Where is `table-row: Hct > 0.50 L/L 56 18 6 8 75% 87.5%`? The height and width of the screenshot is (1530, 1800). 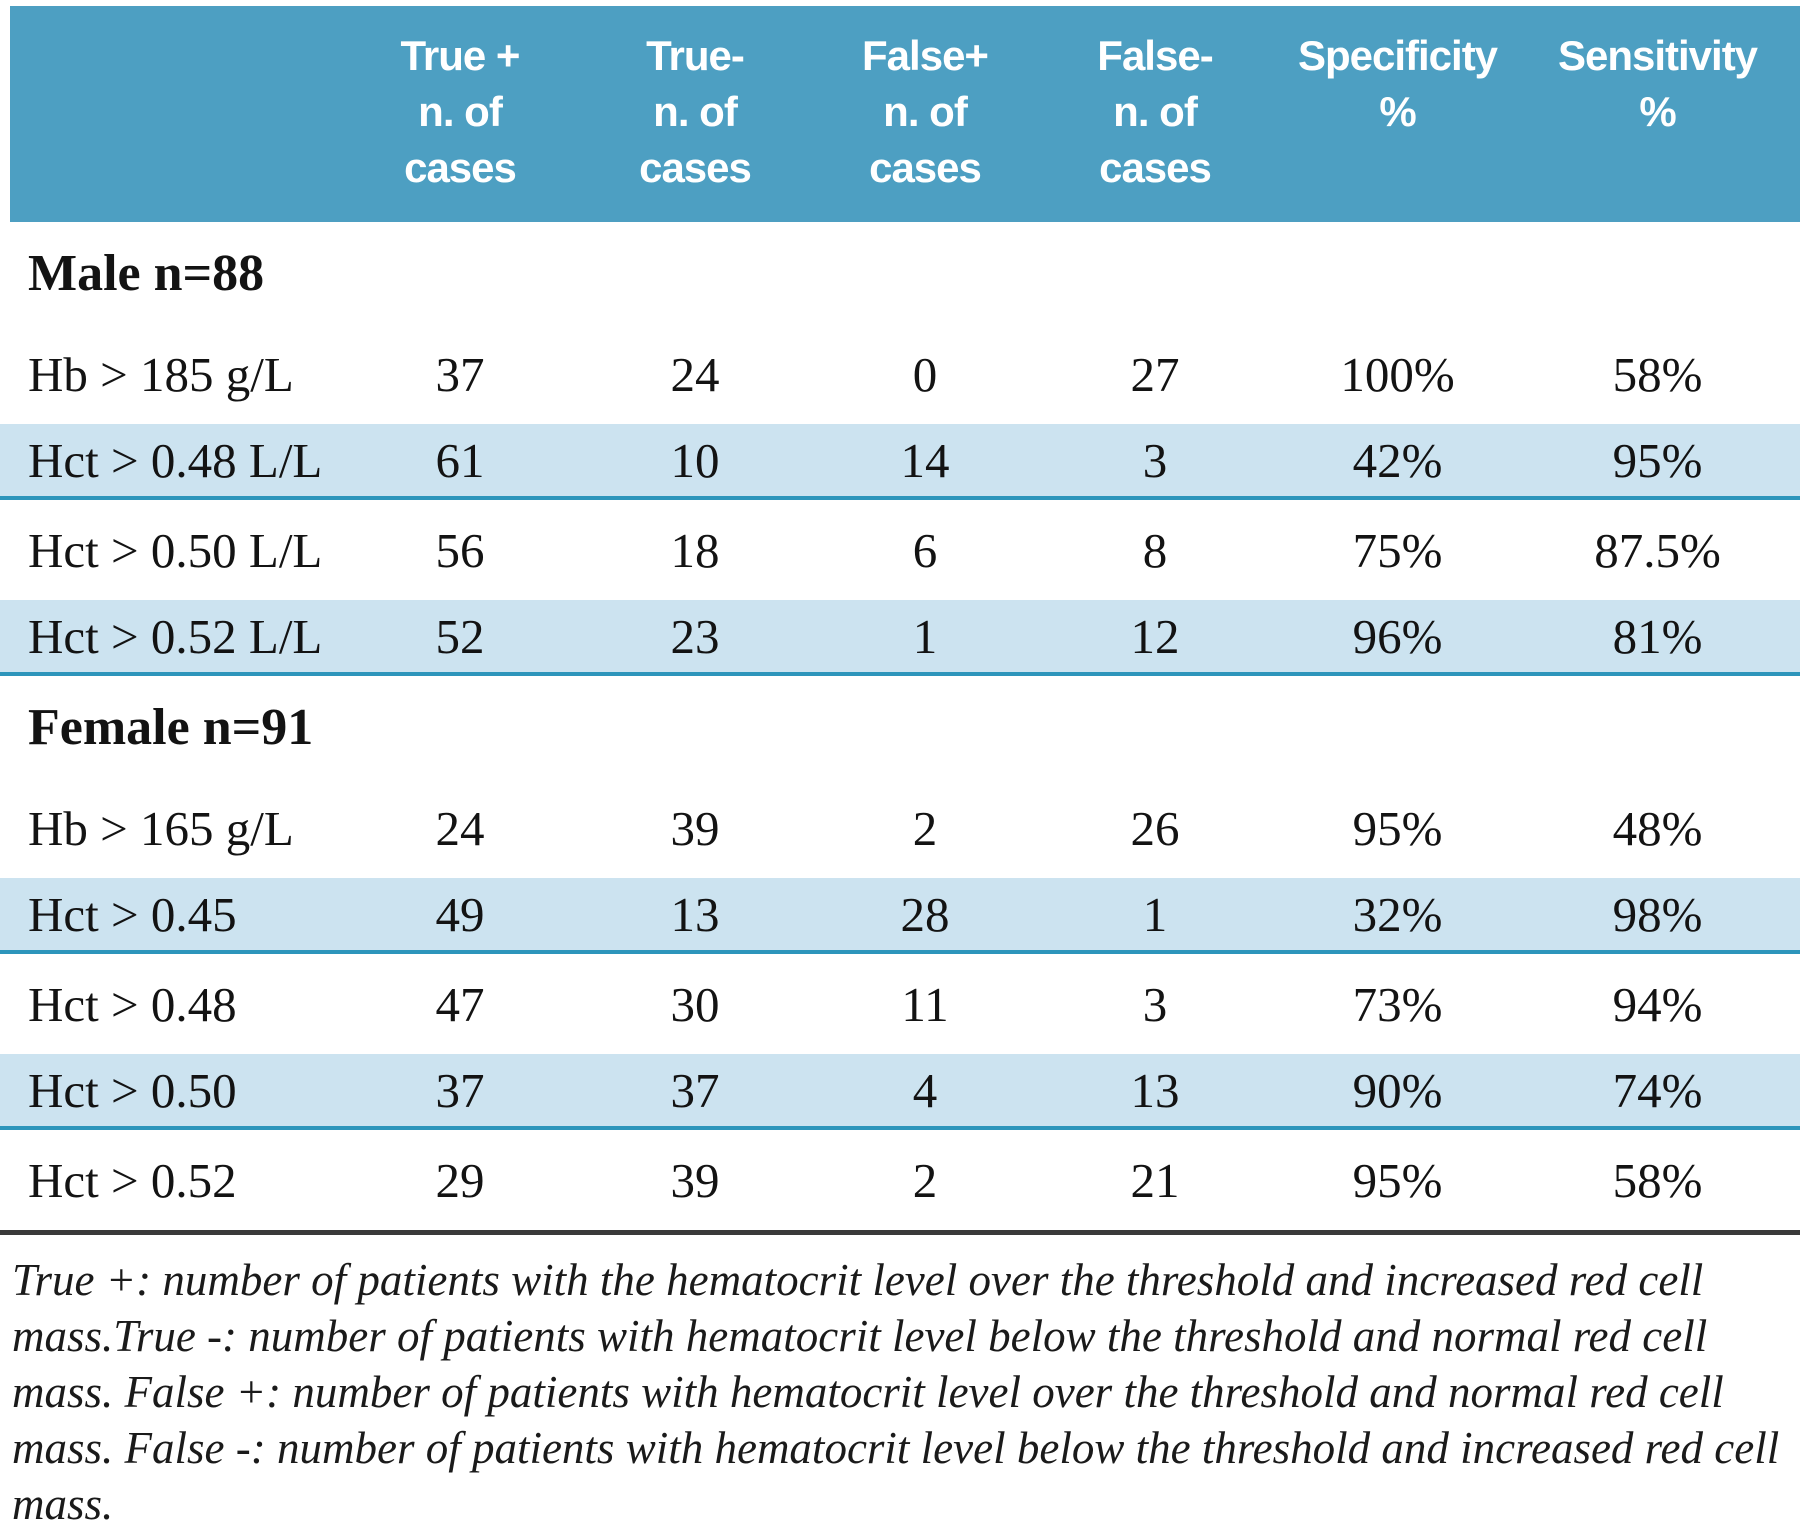 table-row: Hct > 0.50 L/L 56 18 6 8 75% 87.5% is located at coordinates (900, 550).